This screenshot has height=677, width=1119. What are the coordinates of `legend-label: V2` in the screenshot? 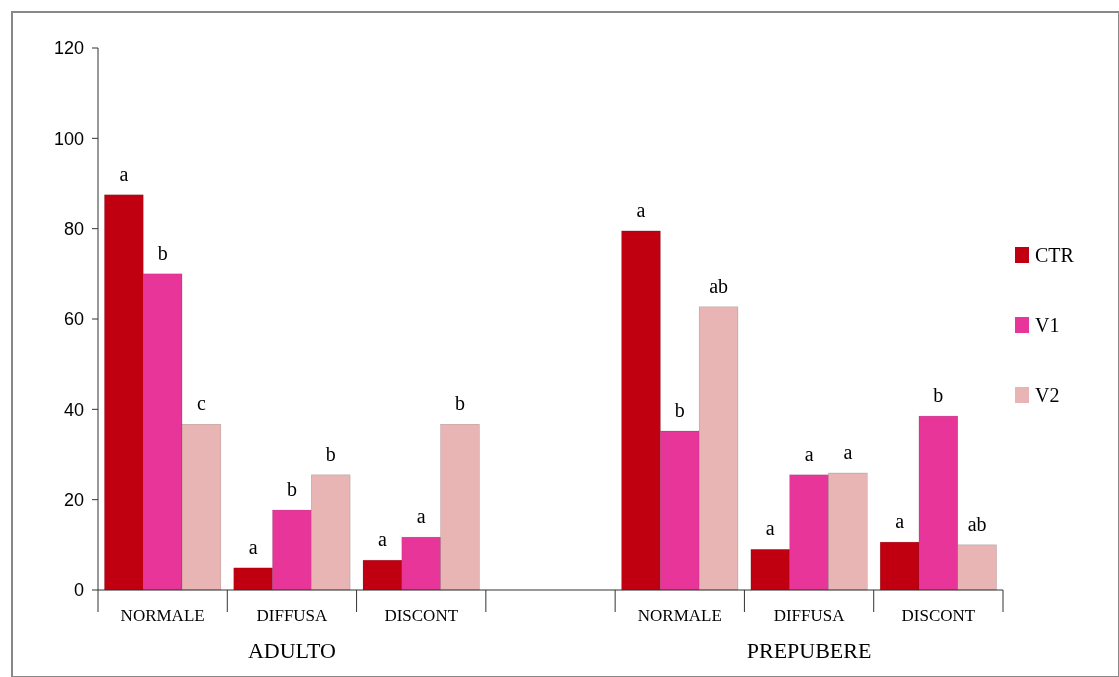 It's located at (1047, 395).